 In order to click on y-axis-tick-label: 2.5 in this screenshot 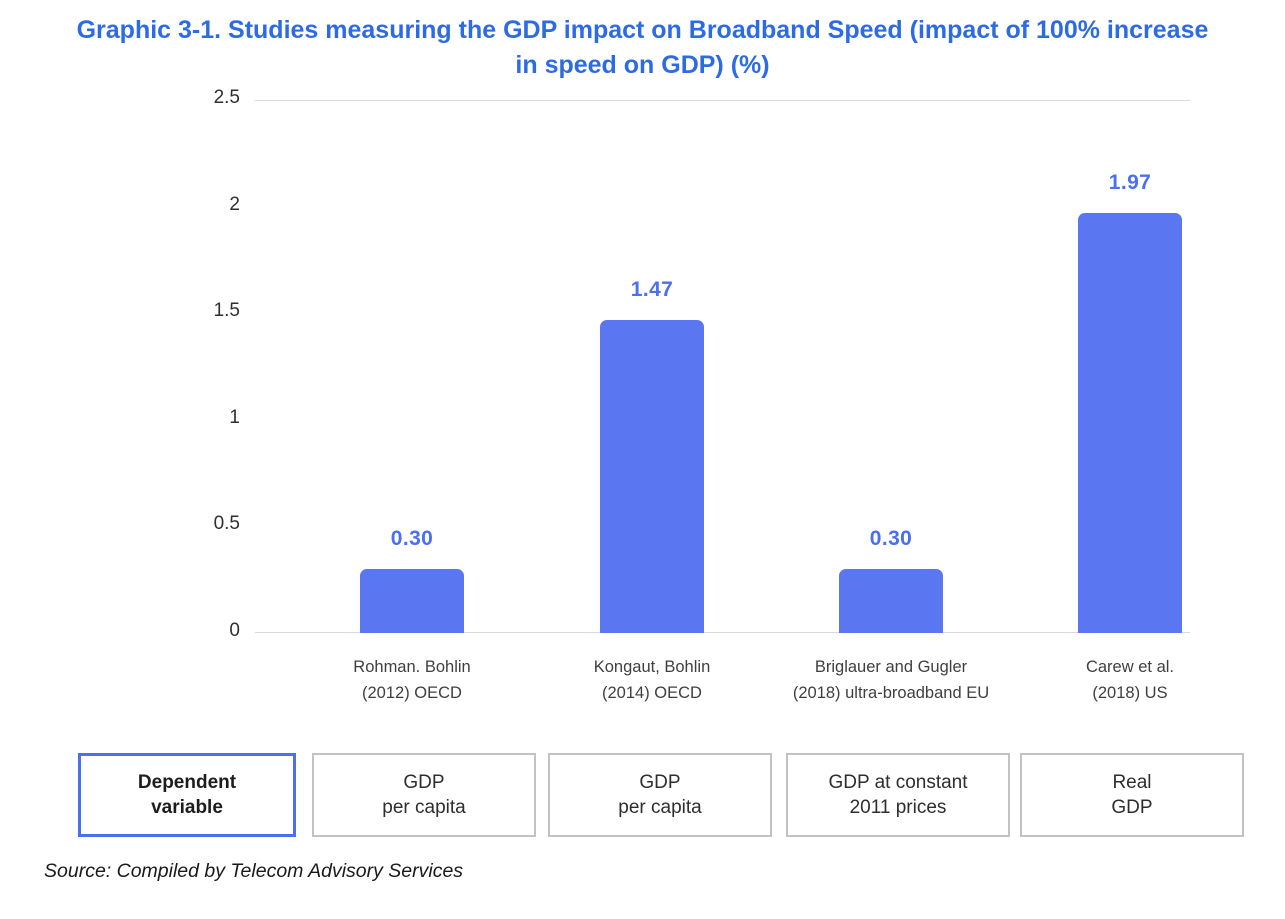, I will do `click(226, 97)`.